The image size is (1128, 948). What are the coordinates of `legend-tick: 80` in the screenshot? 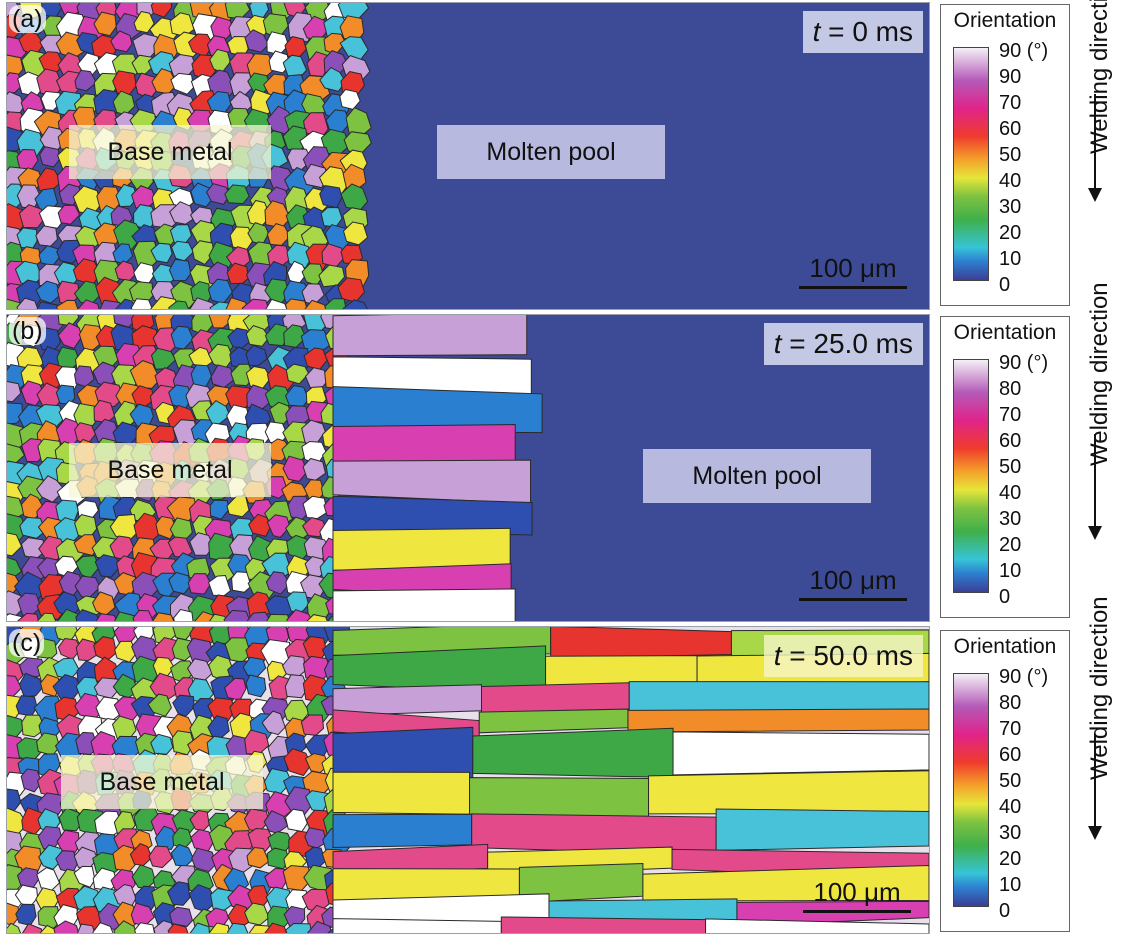 It's located at (1010, 703).